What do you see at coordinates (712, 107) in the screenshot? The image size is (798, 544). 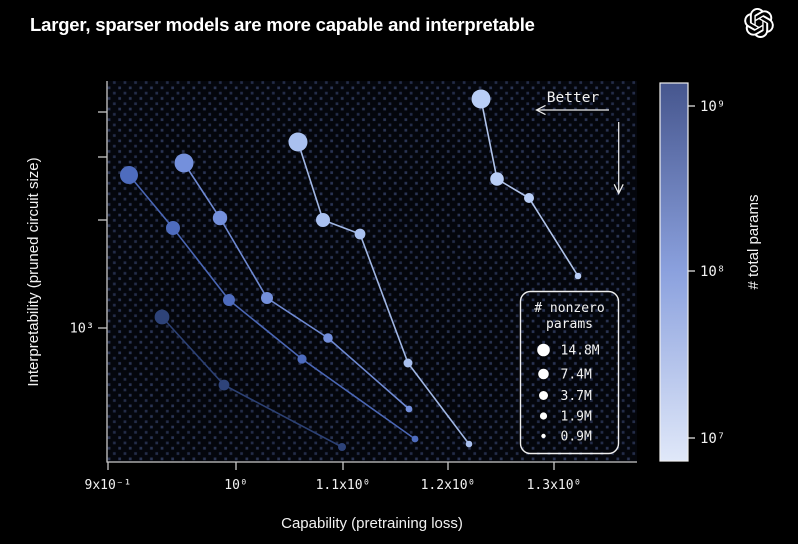 I see `colorbar-tick-label: 10⁹` at bounding box center [712, 107].